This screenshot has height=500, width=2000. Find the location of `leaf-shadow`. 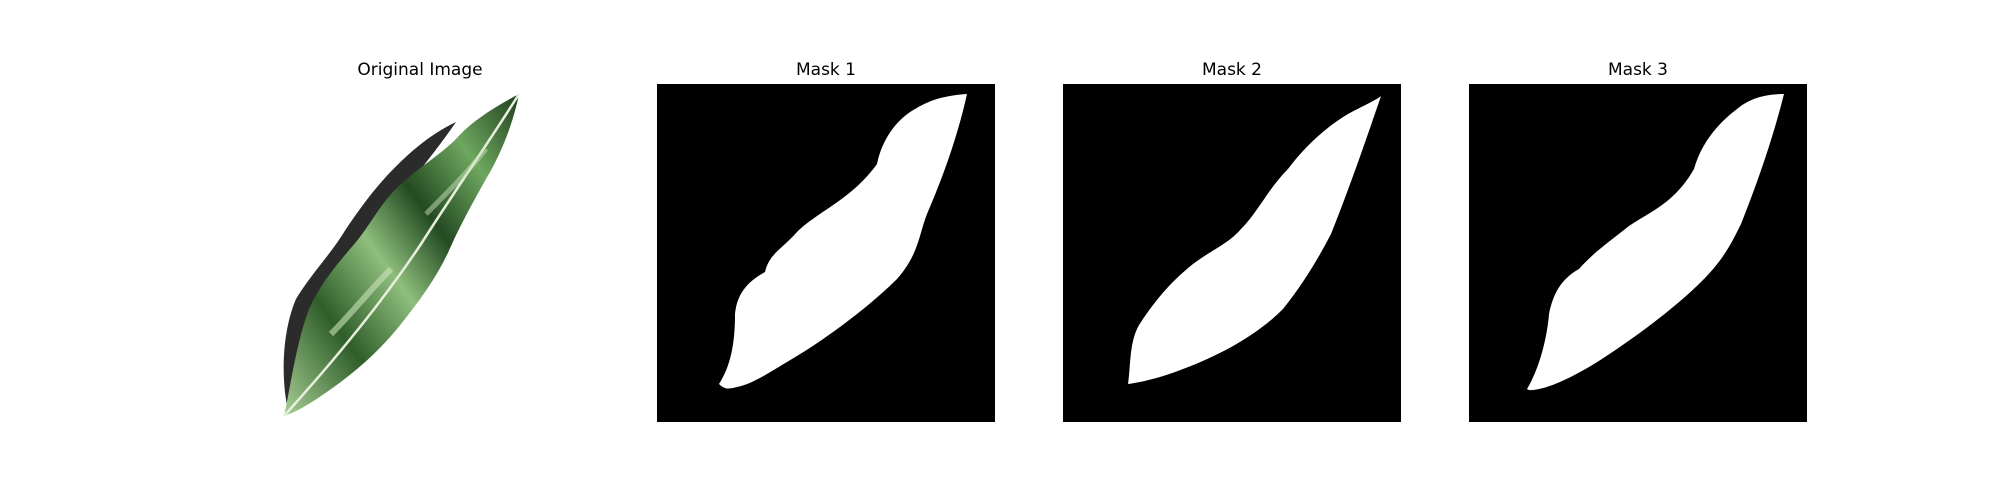

leaf-shadow is located at coordinates (369, 268).